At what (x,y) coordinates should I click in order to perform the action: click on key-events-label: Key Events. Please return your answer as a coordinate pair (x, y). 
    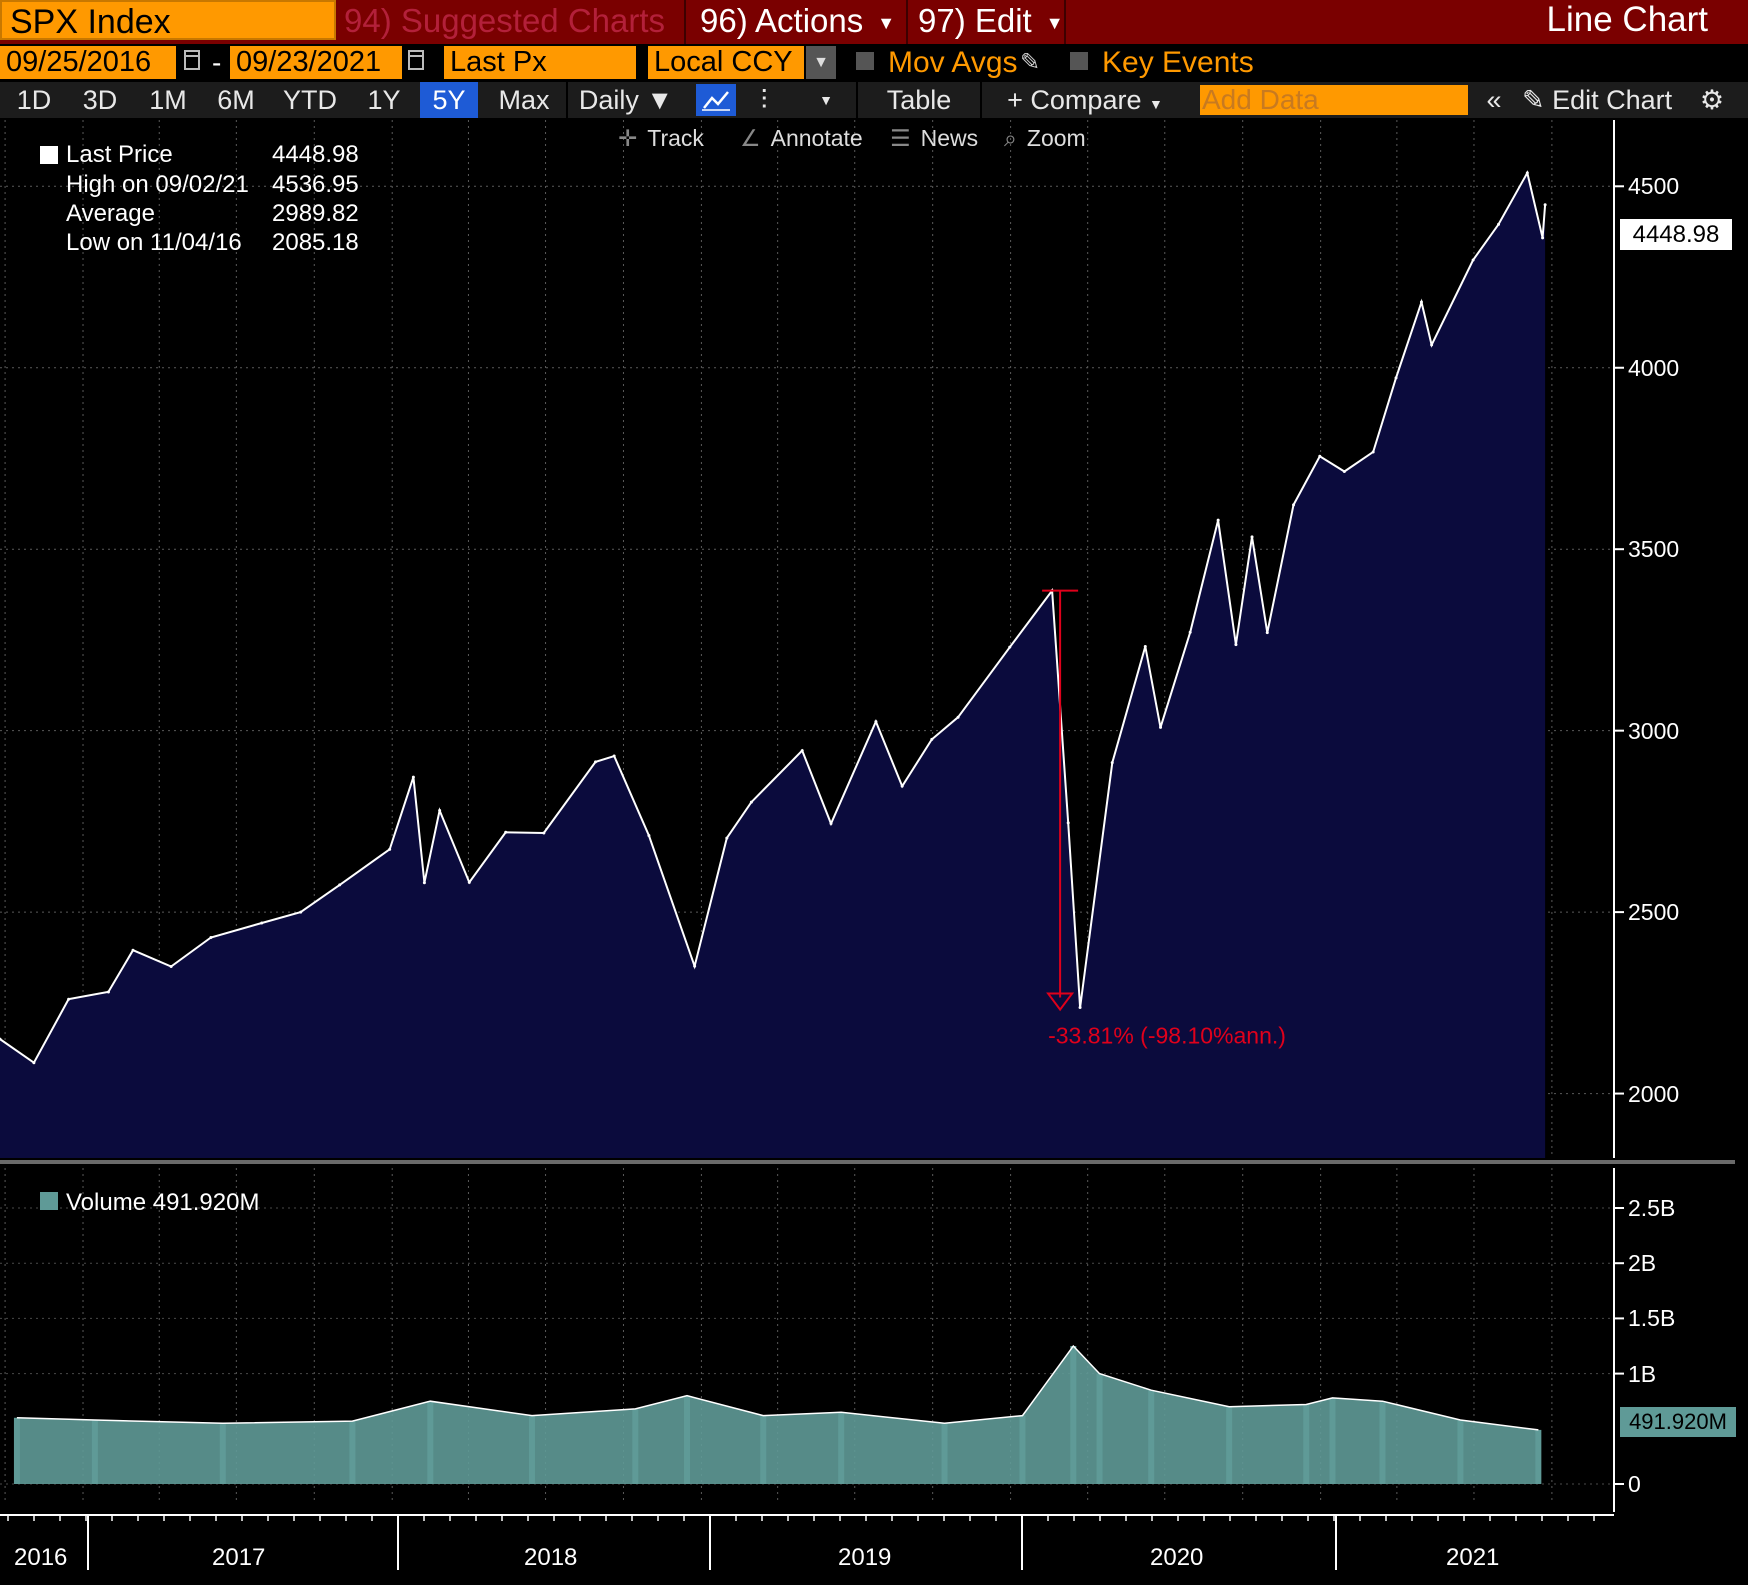
    Looking at the image, I should click on (1178, 62).